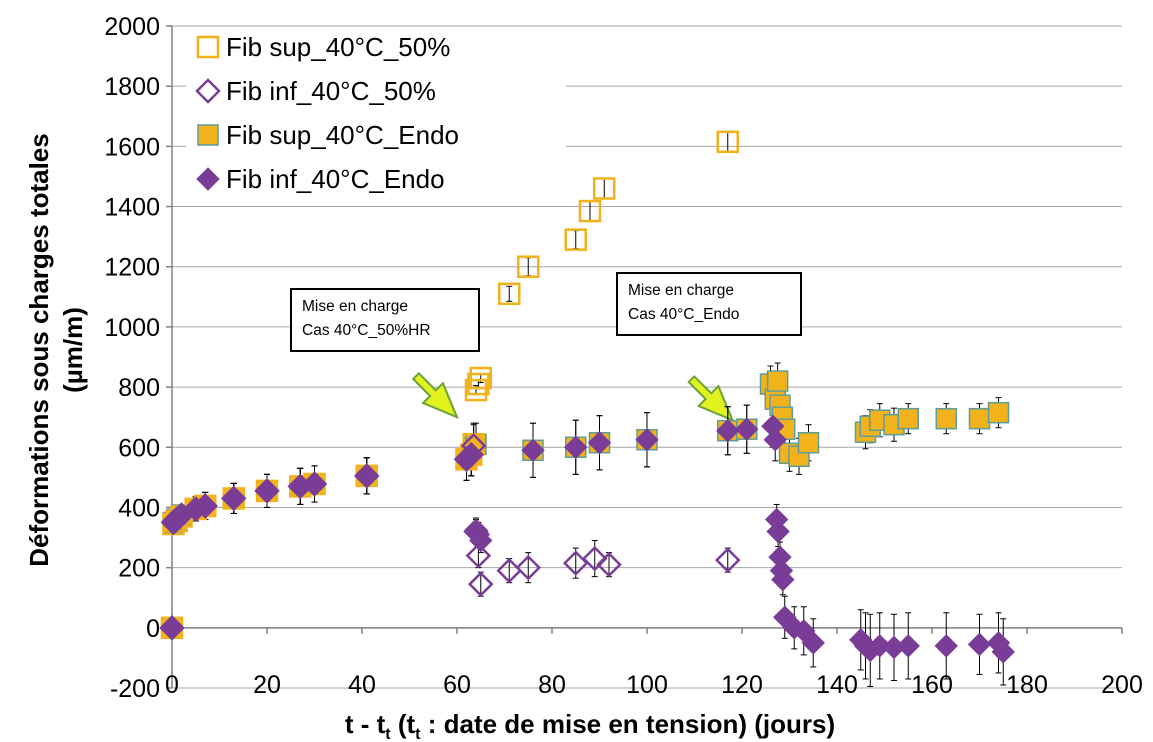  Describe the element at coordinates (457, 685) in the screenshot. I see `x-tick-label-3: 60` at that location.